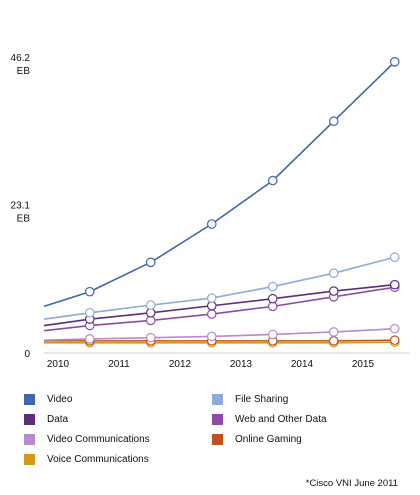 The width and height of the screenshot is (420, 495). Describe the element at coordinates (211, 298) in the screenshot. I see `data-point-file-sharing-2012` at that location.